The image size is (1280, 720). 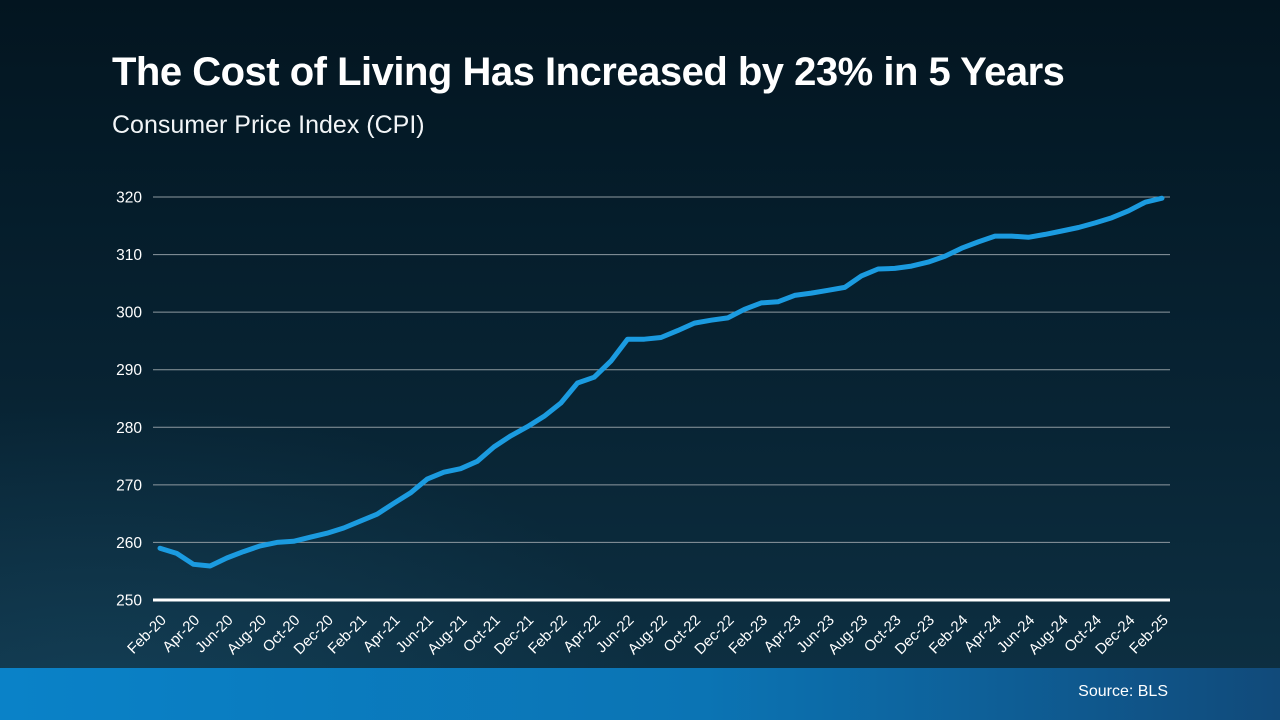 I want to click on y-tick-label: 300, so click(x=129, y=313).